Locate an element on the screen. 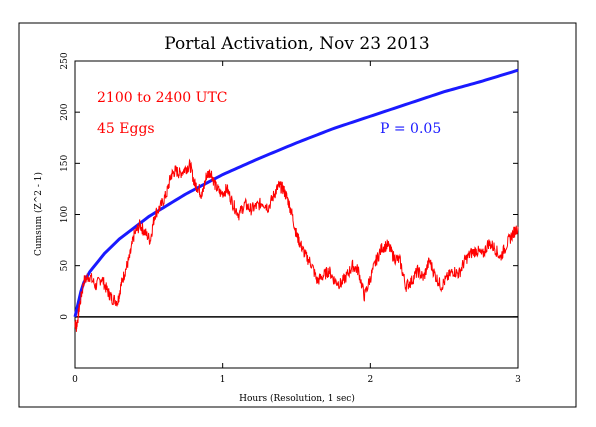  y-tick-label: 100 is located at coordinates (65, 214).